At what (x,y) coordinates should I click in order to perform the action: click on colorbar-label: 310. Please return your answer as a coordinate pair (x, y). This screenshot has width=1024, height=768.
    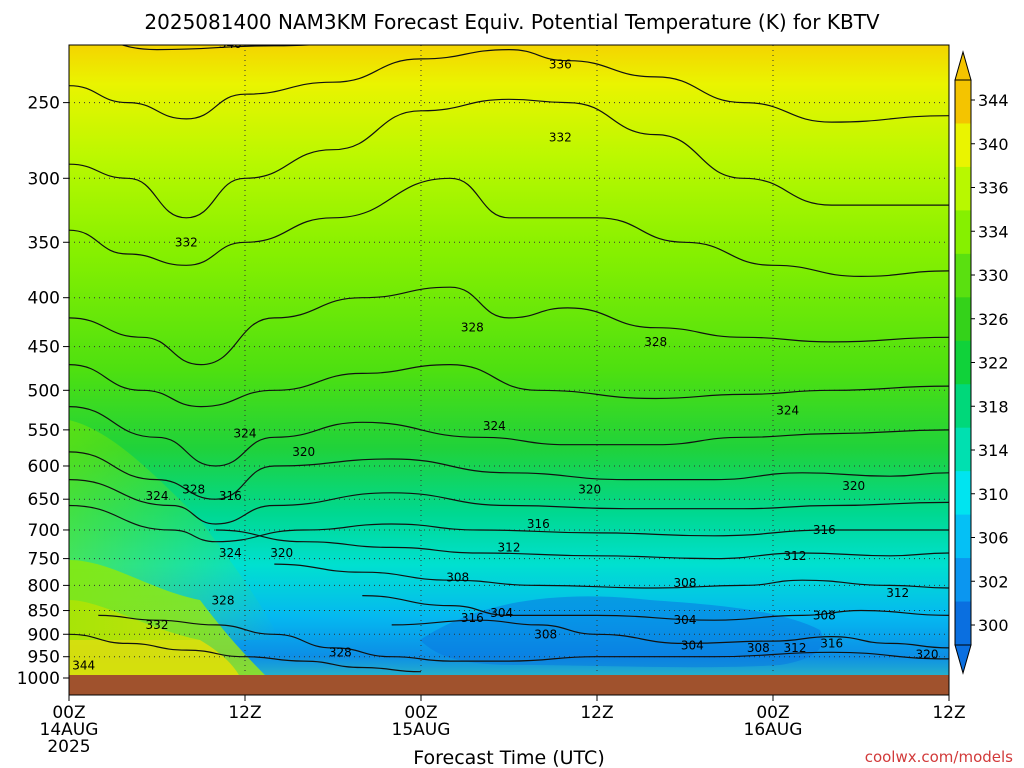
    Looking at the image, I should click on (993, 494).